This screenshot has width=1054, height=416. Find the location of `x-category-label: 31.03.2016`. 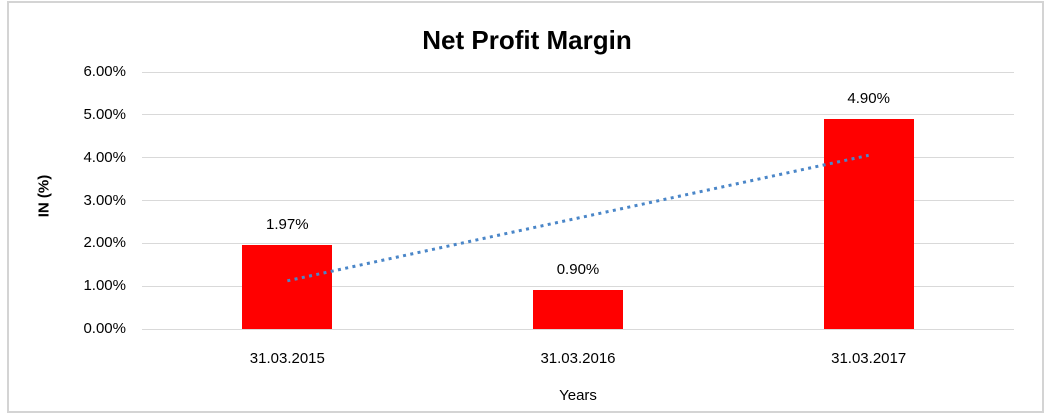

x-category-label: 31.03.2016 is located at coordinates (578, 358).